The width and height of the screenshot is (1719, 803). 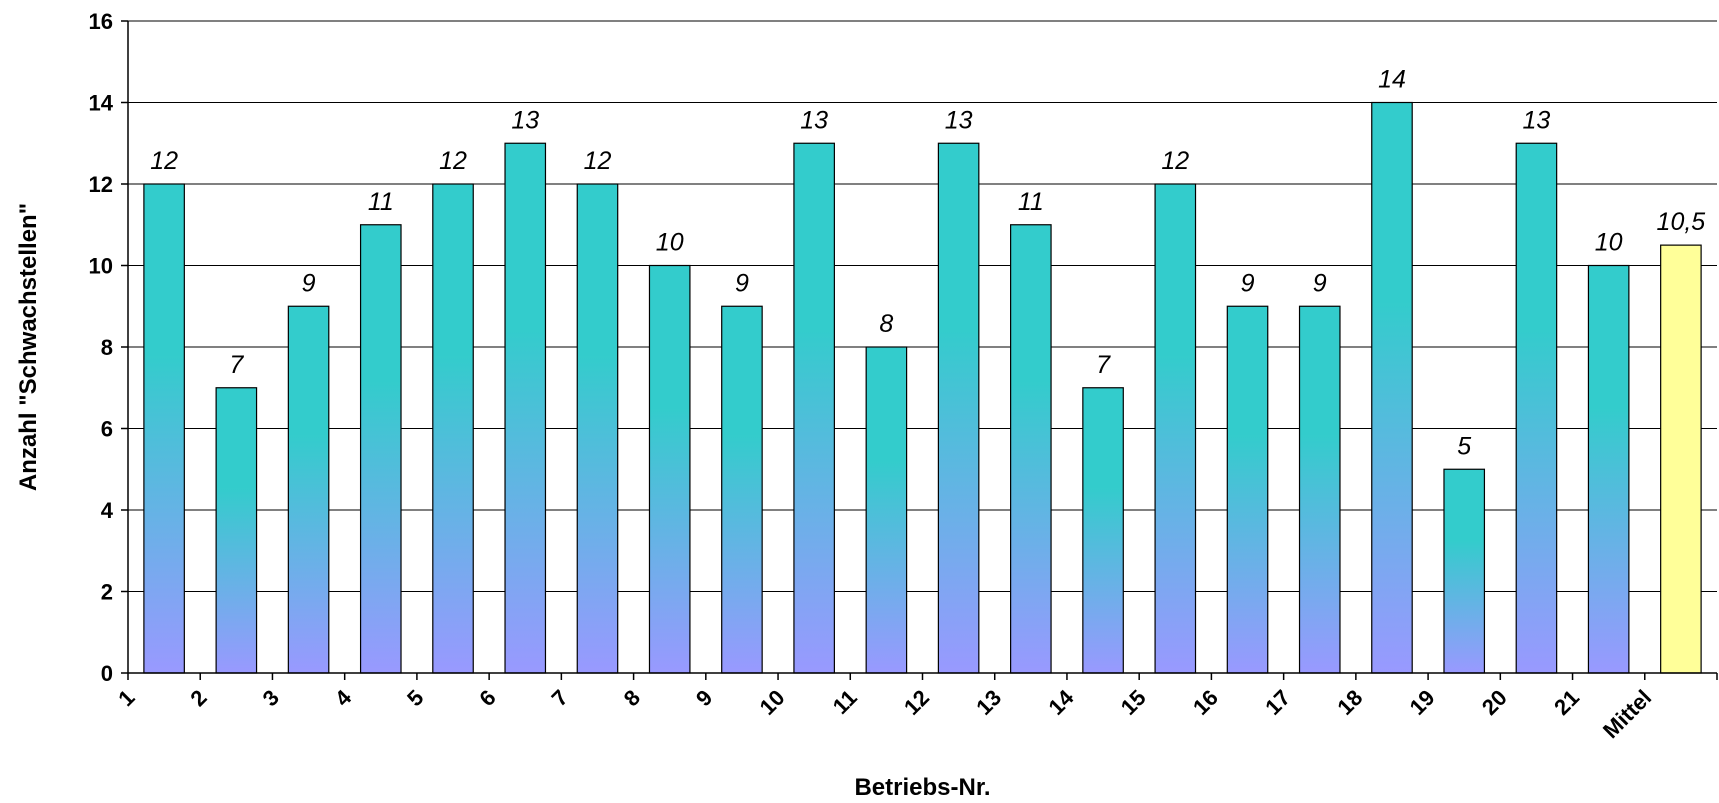 What do you see at coordinates (107, 429) in the screenshot?
I see `y-tick-label: 6` at bounding box center [107, 429].